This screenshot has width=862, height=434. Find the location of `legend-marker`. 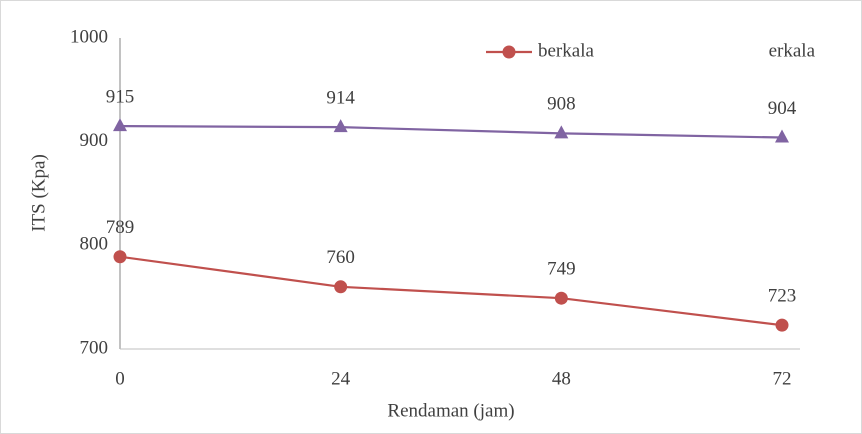

legend-marker is located at coordinates (509, 52).